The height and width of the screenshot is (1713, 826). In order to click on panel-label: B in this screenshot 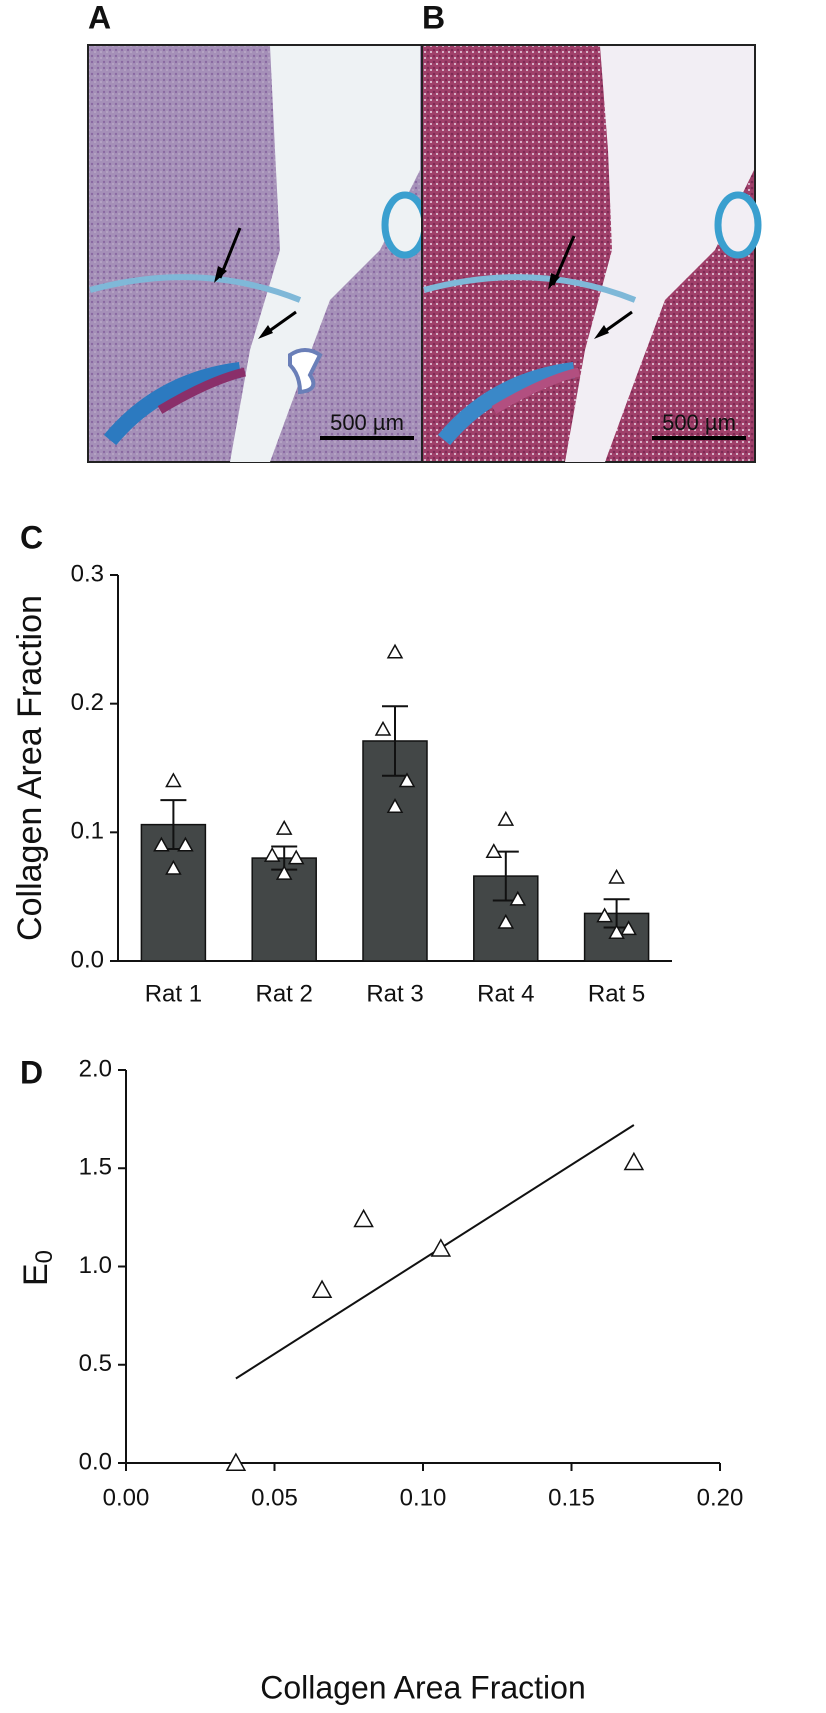, I will do `click(433, 17)`.